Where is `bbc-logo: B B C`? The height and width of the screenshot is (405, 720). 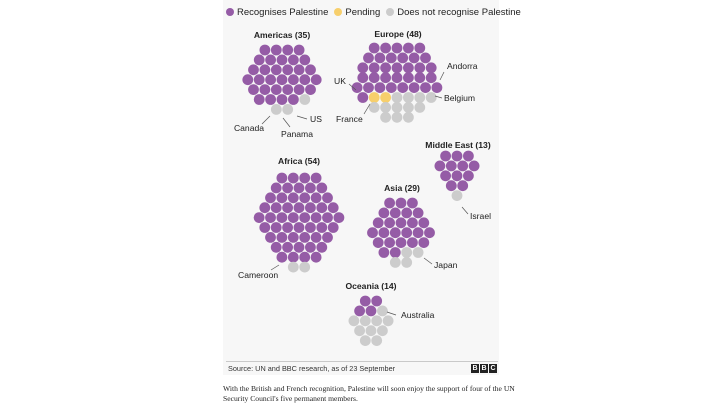
bbc-logo: B B C is located at coordinates (484, 368).